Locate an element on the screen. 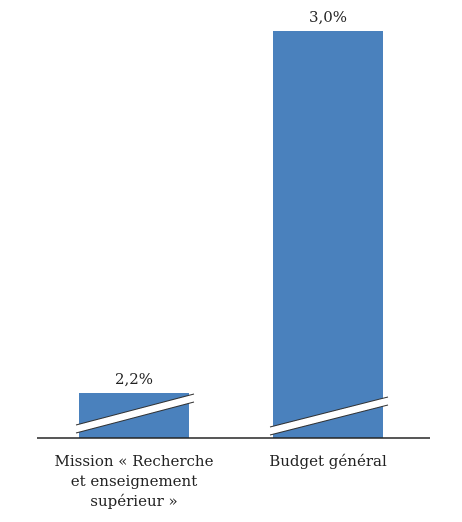  category-label-1-line-3: supérieur » is located at coordinates (133, 501).